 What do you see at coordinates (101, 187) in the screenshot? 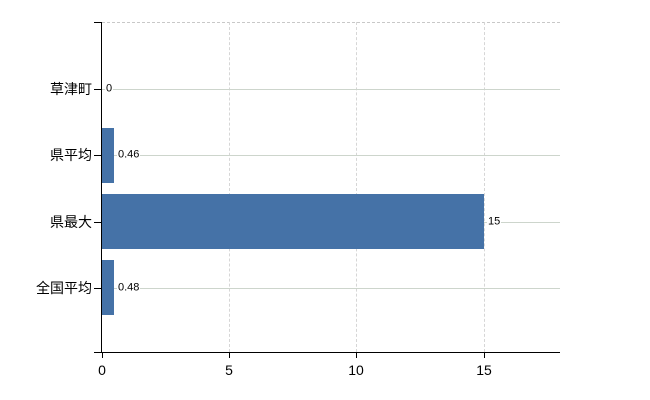
I see `y-axis-line` at bounding box center [101, 187].